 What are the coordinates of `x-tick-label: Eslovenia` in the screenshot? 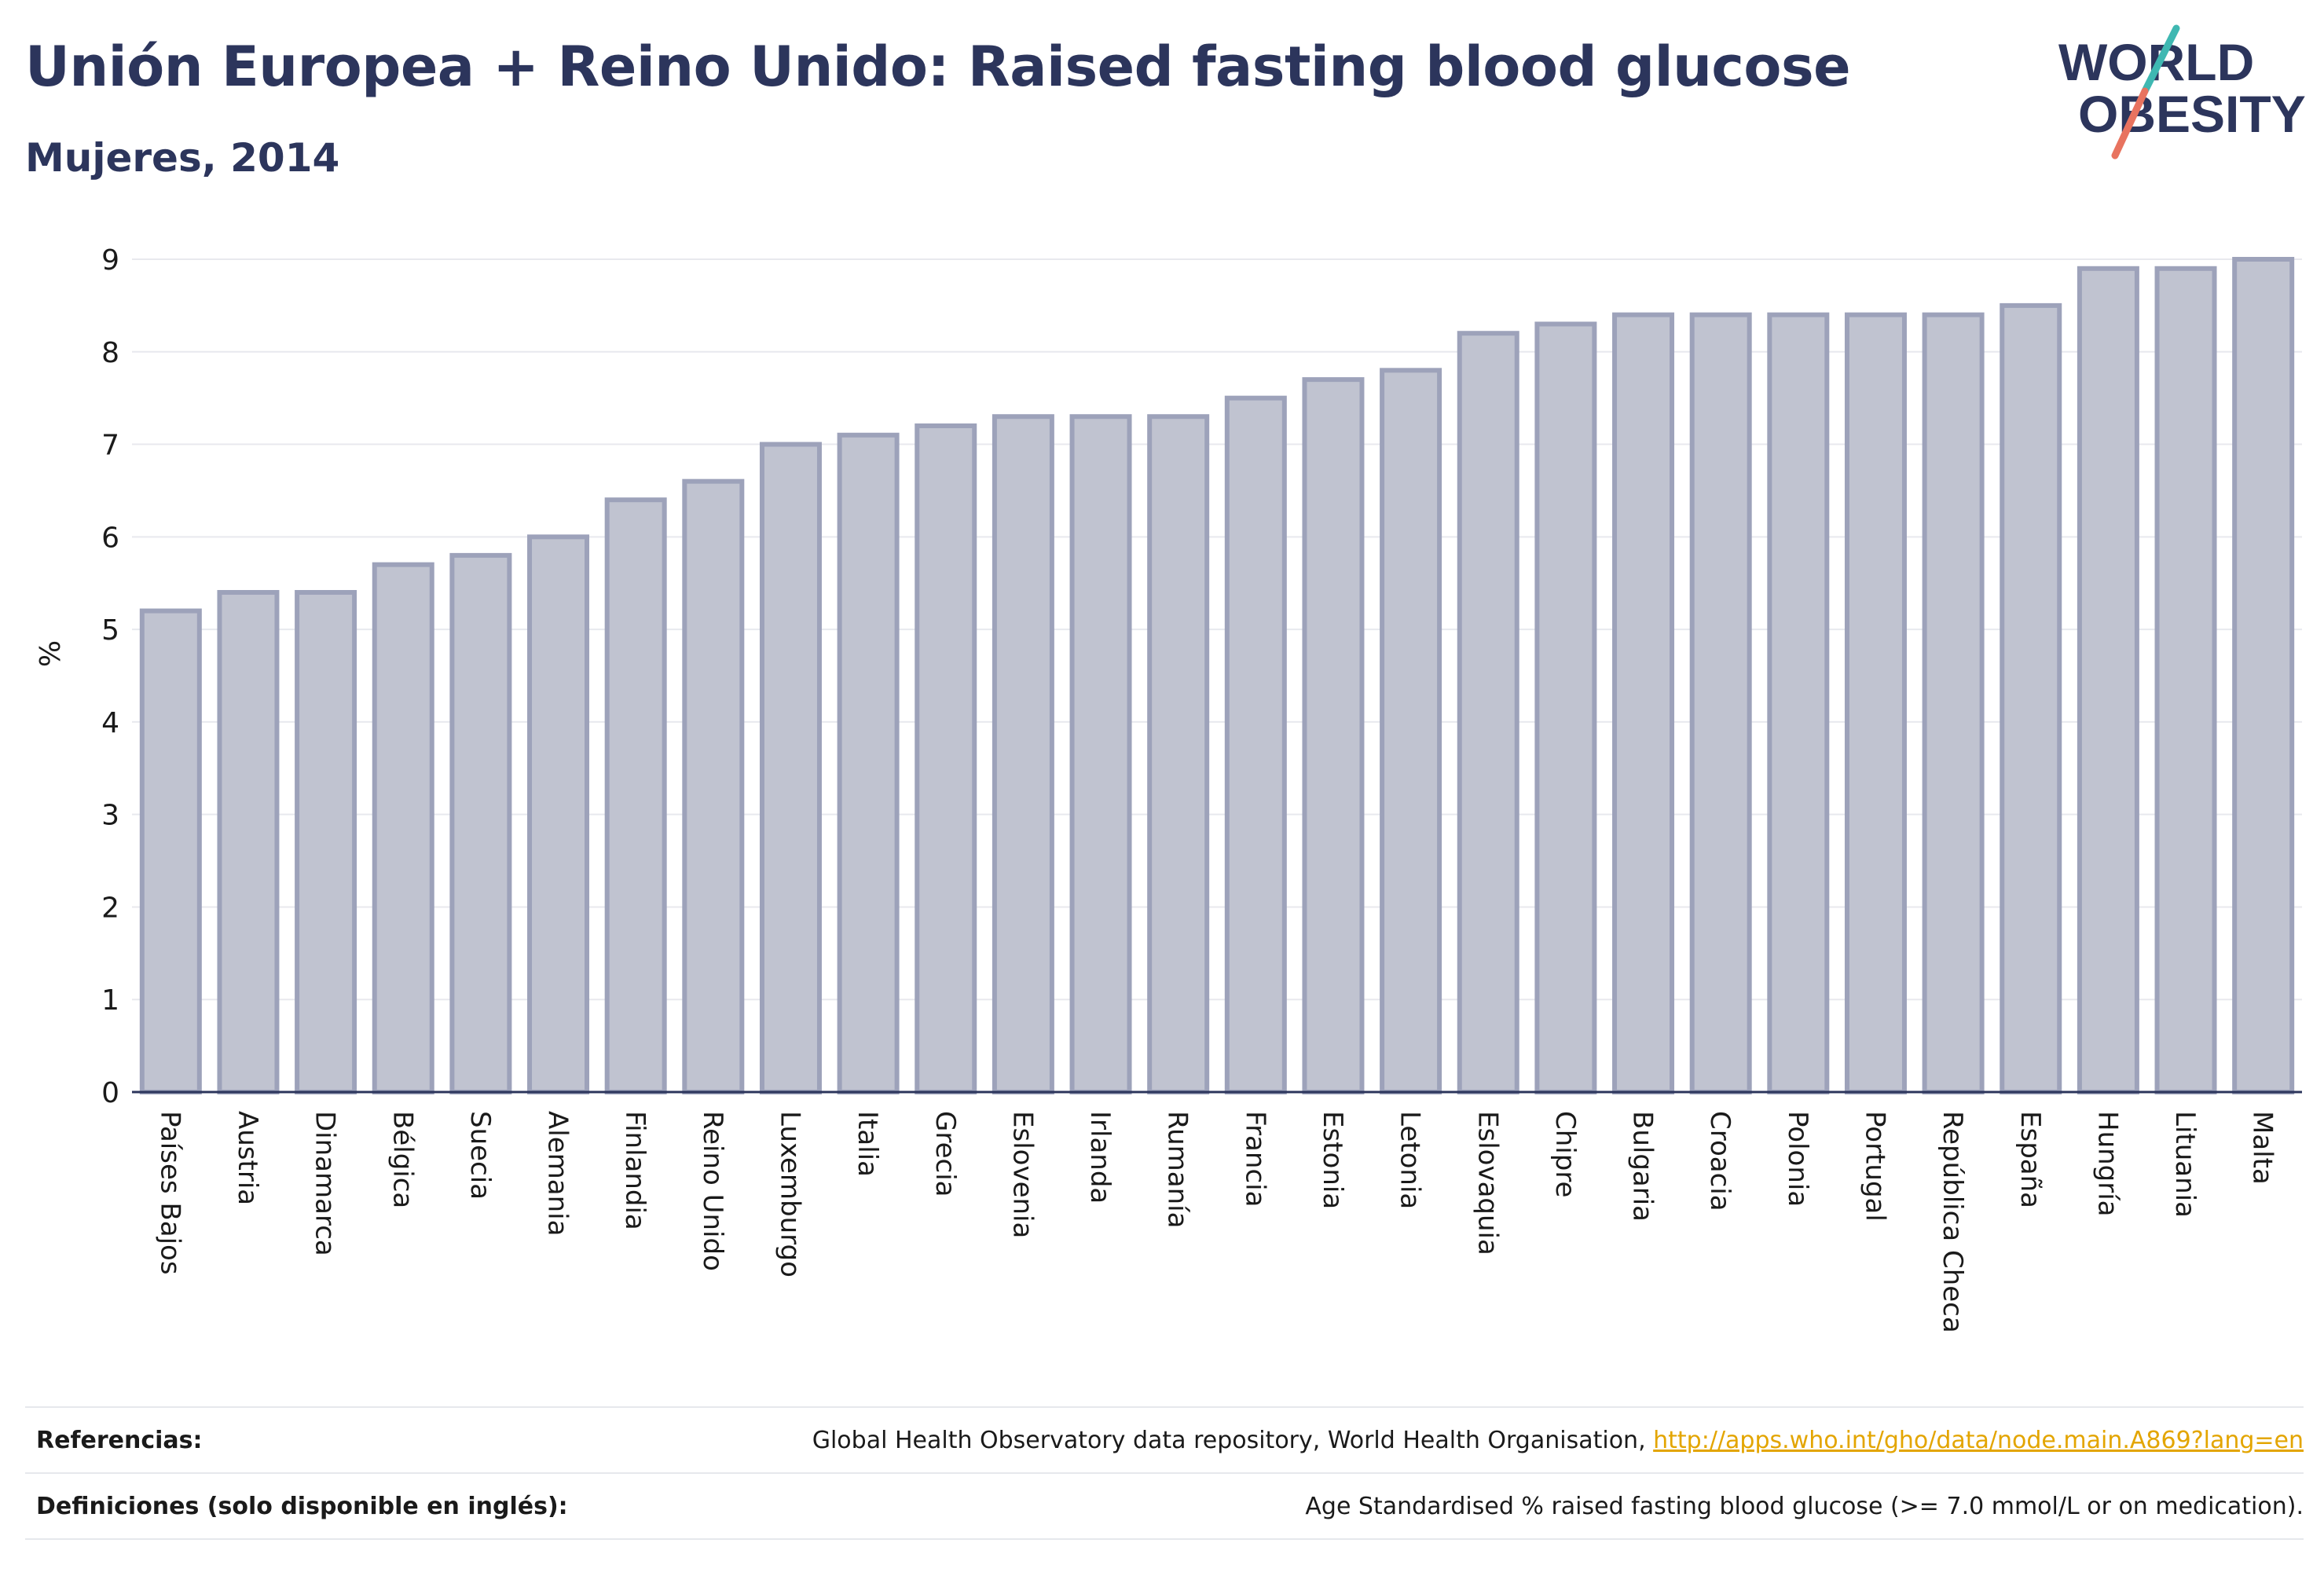 It's located at (1022, 1174).